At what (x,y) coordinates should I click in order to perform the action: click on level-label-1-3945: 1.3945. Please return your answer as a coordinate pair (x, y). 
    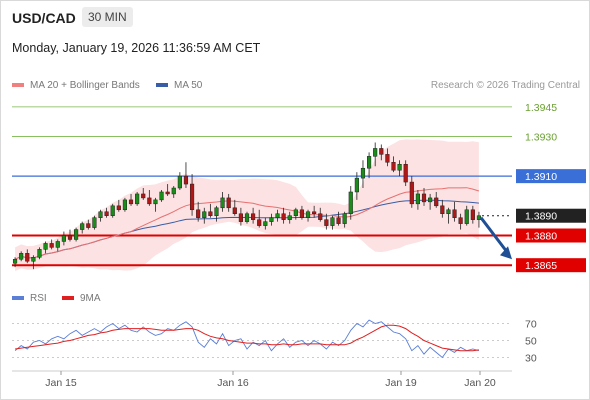
    Looking at the image, I should click on (541, 108).